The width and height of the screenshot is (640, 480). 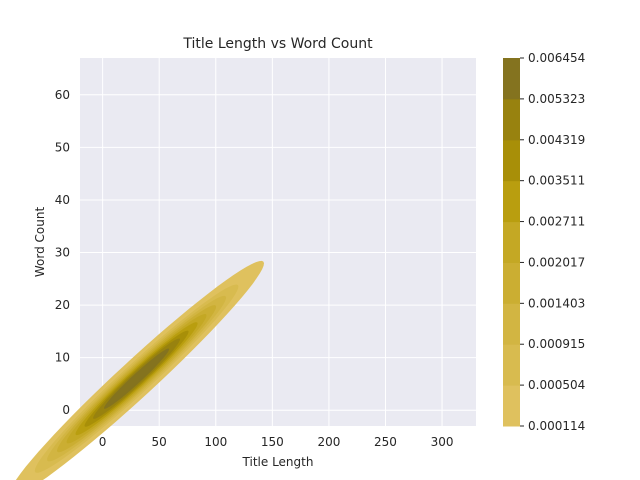 What do you see at coordinates (556, 181) in the screenshot?
I see `colorbar-tick-label: 0.003511` at bounding box center [556, 181].